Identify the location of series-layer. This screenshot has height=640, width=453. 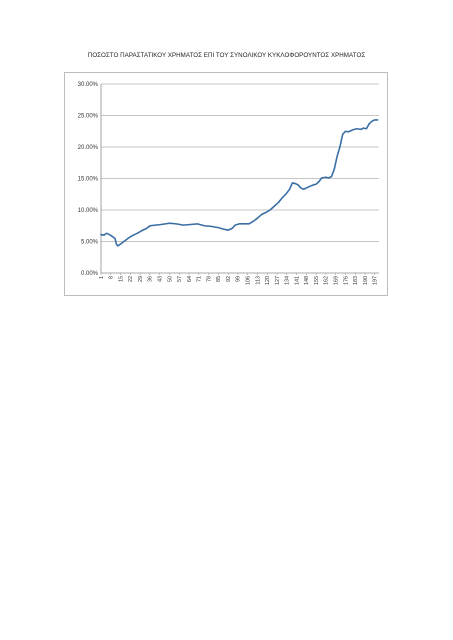
(239, 183).